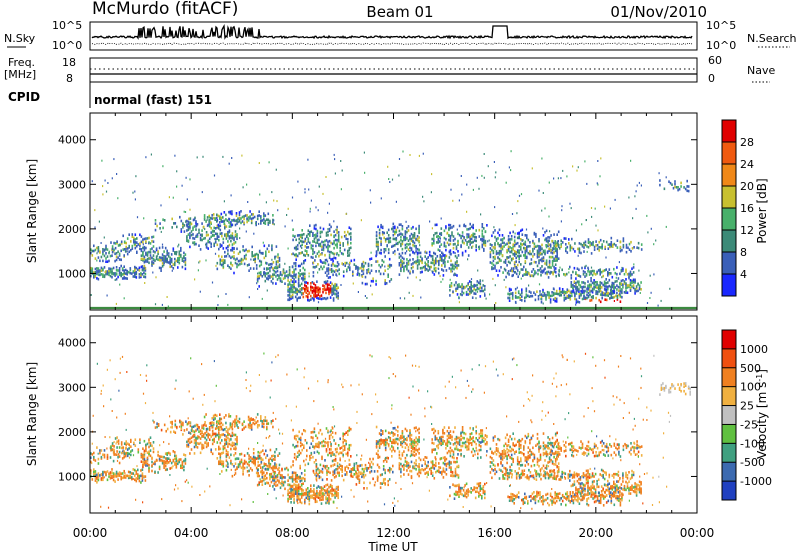 The width and height of the screenshot is (800, 554). What do you see at coordinates (747, 186) in the screenshot?
I see `power-colorbar-tick-label: 20` at bounding box center [747, 186].